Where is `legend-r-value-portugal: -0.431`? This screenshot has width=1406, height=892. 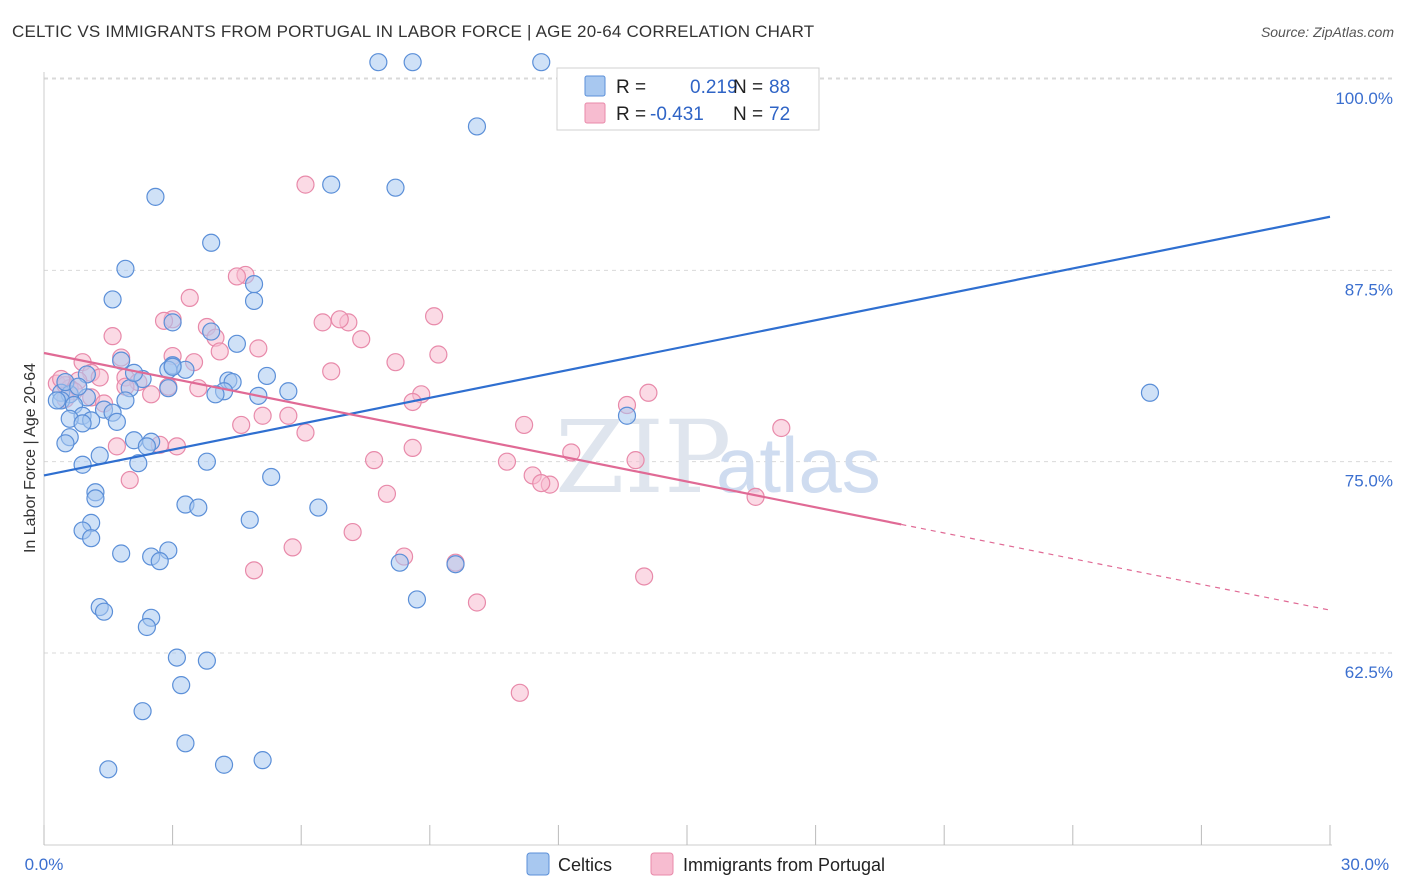 legend-r-value-portugal: -0.431 is located at coordinates (677, 114).